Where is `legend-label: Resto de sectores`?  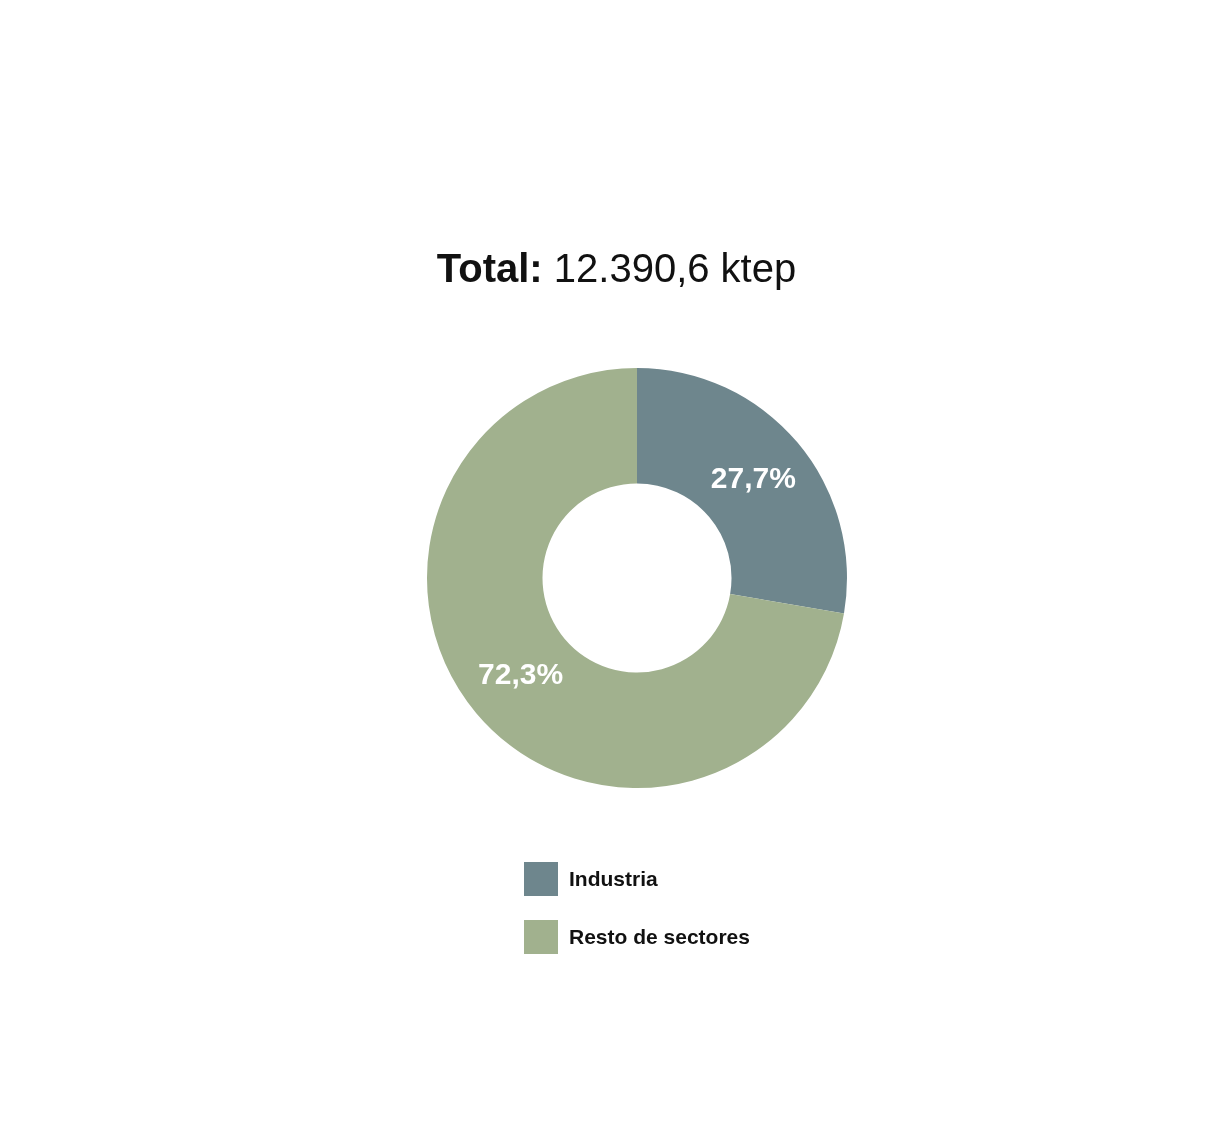 legend-label: Resto de sectores is located at coordinates (659, 936).